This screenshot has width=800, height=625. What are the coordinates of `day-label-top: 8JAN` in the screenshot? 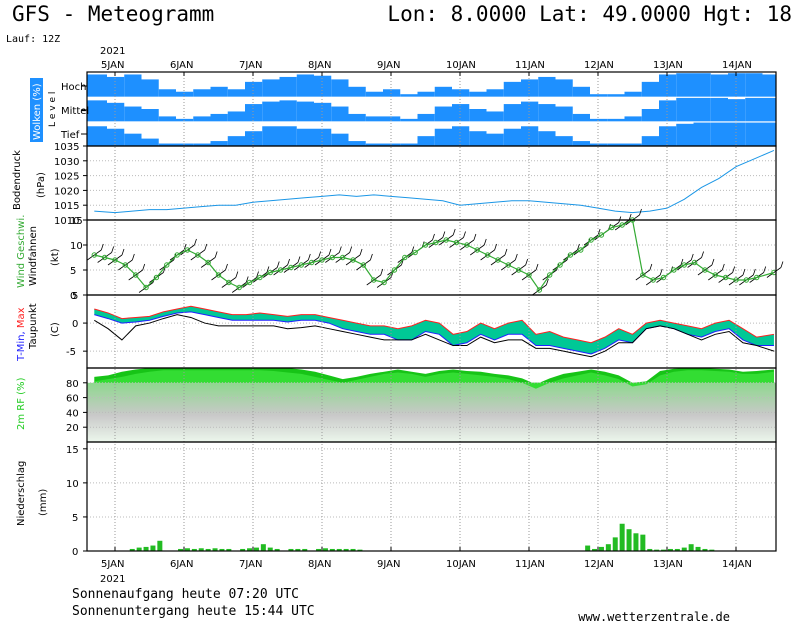 It's located at (319, 65).